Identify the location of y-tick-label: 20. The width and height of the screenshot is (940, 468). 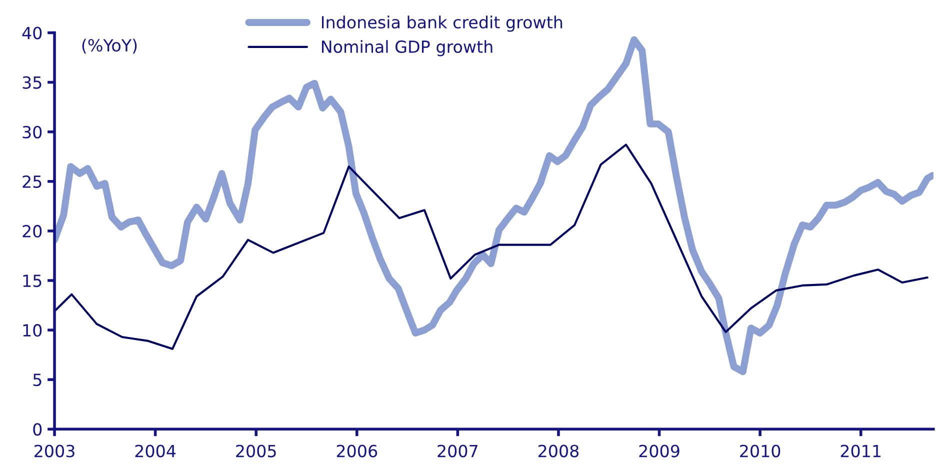
(32, 231).